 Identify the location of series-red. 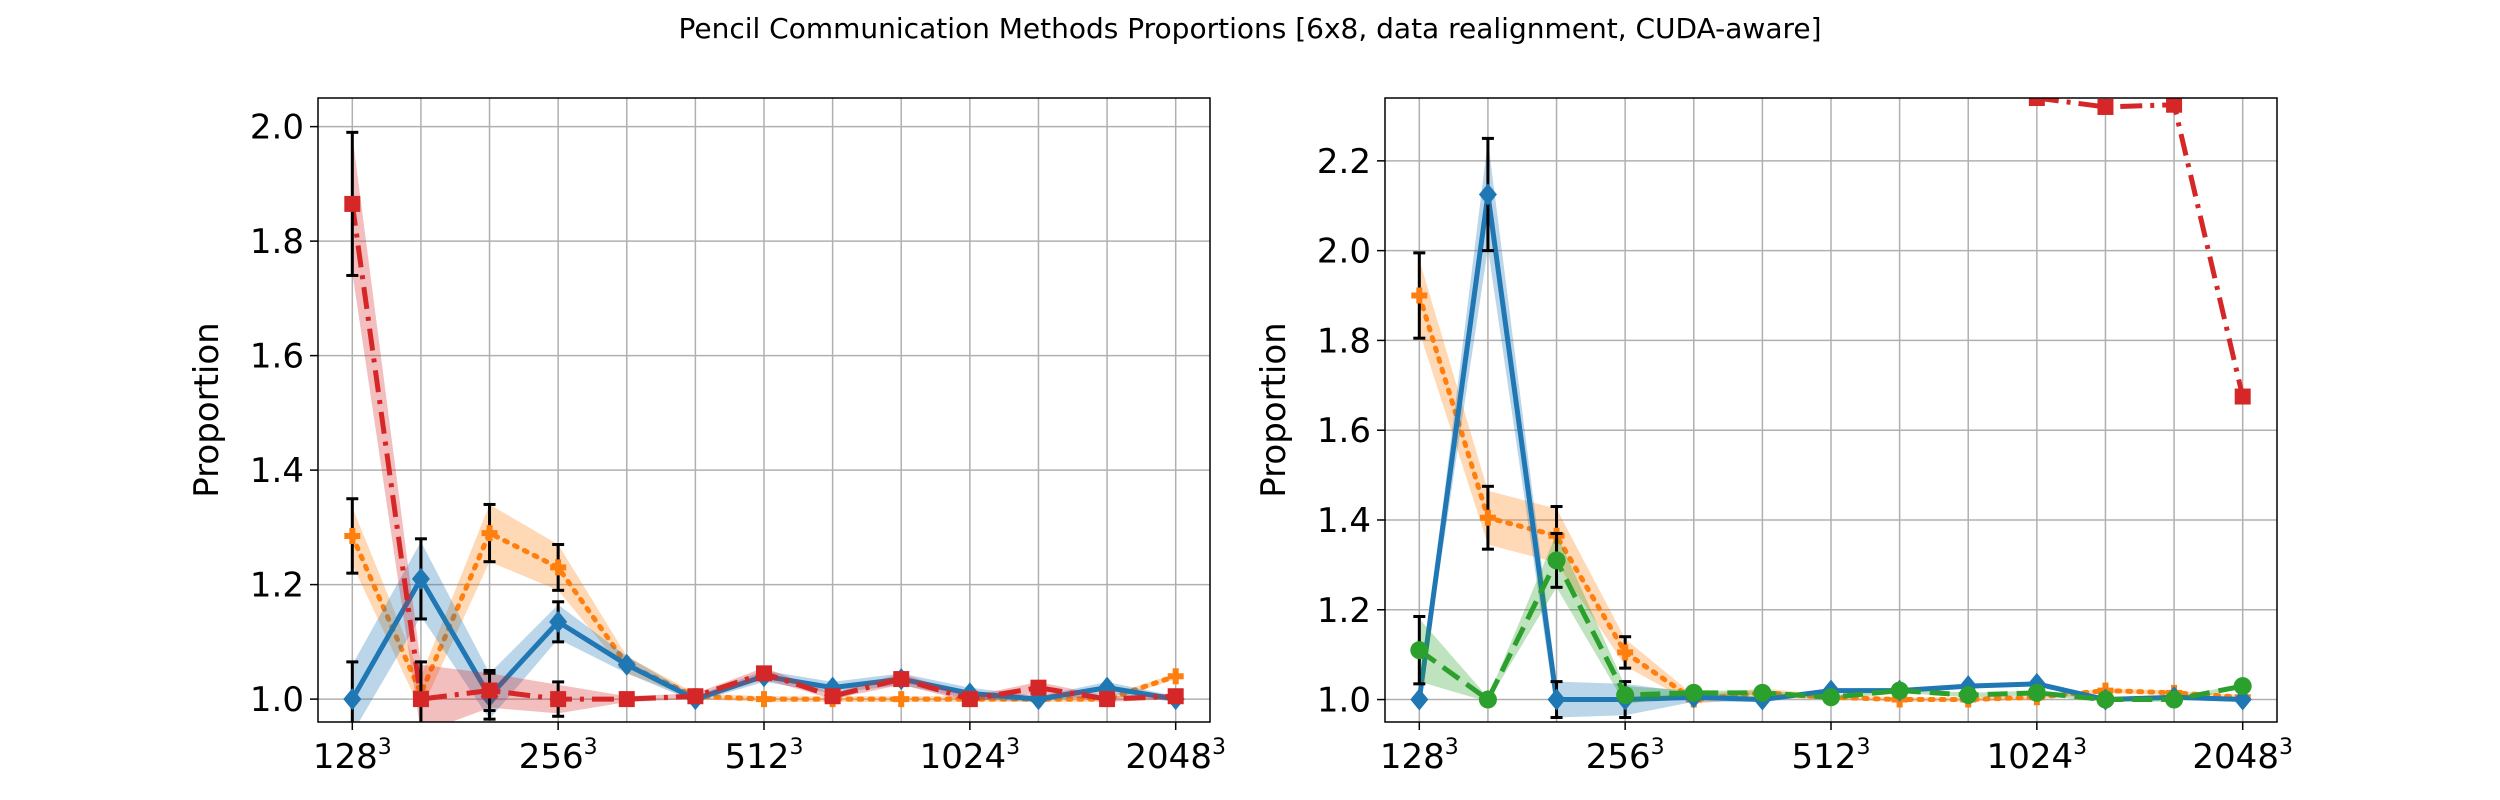
(2139, 251).